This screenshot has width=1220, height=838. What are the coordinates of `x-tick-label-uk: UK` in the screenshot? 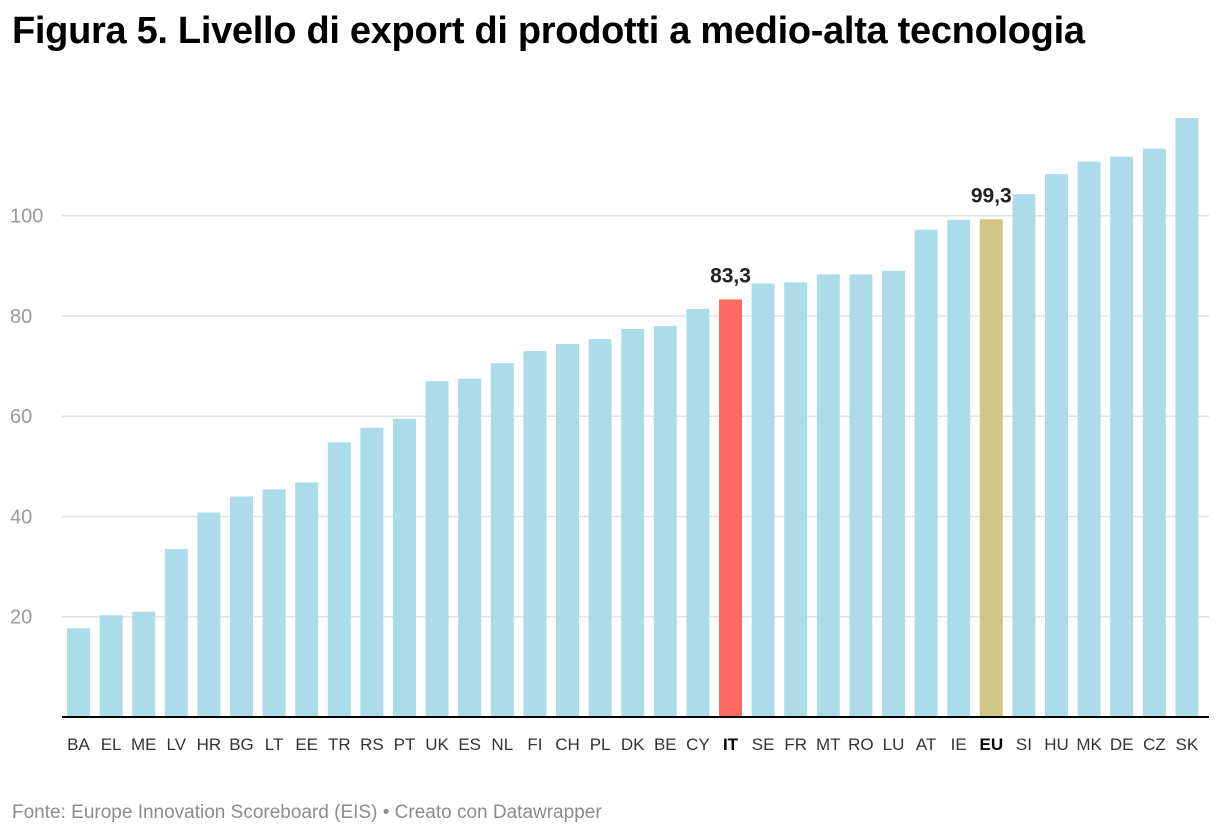 It's located at (437, 744).